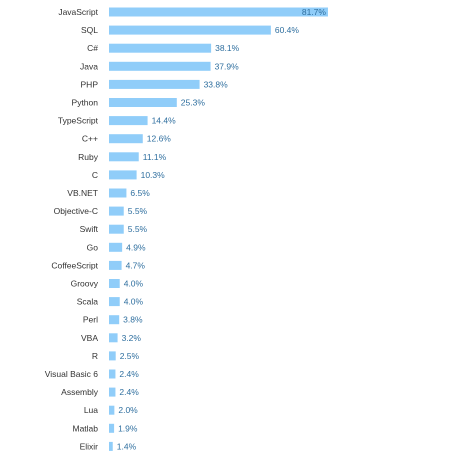 Image resolution: width=474 pixels, height=468 pixels. I want to click on value-label: 2.5%, so click(130, 356).